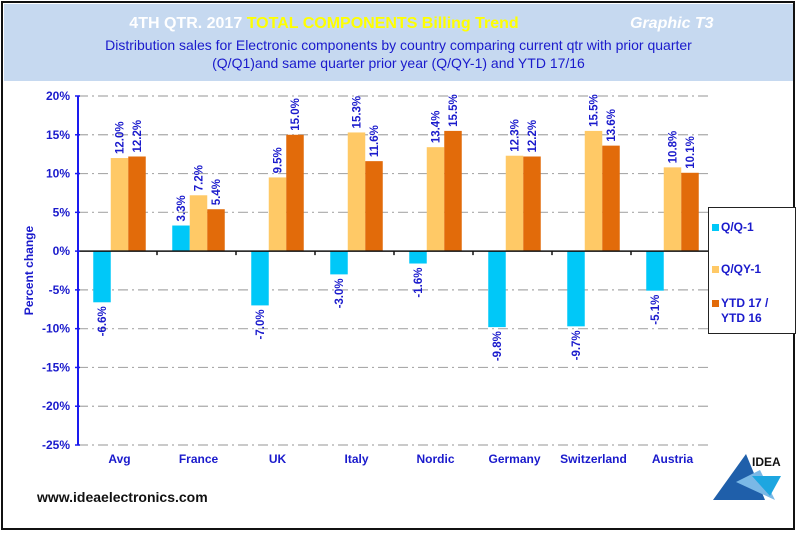 The image size is (800, 534). What do you see at coordinates (498, 346) in the screenshot?
I see `data-label: -9.8%` at bounding box center [498, 346].